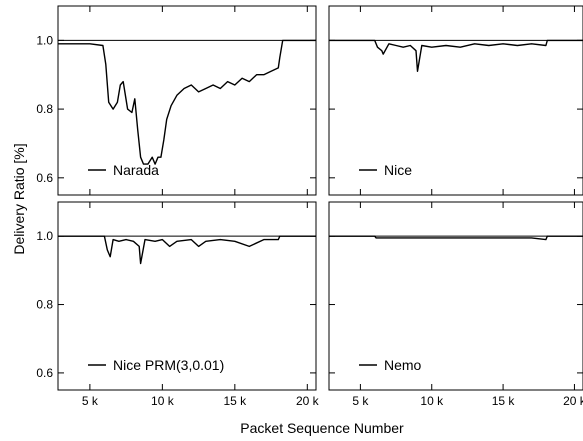 The width and height of the screenshot is (583, 441). I want to click on legend-label: Nice PRM(3,0.01), so click(168, 365).